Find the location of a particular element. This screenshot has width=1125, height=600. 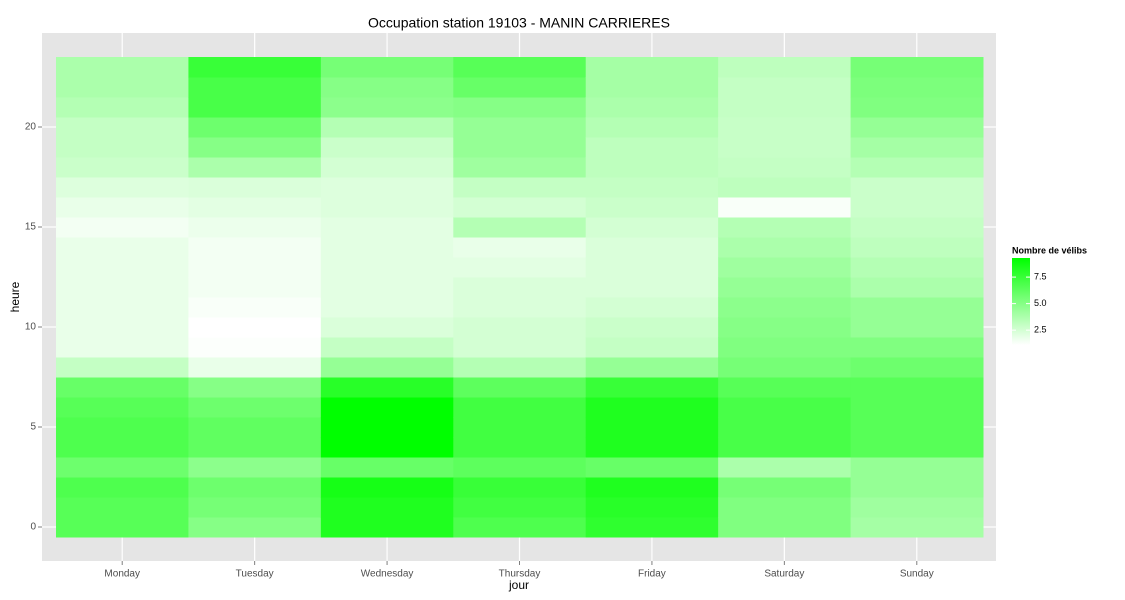

y-tick-label: 10 is located at coordinates (31, 327).